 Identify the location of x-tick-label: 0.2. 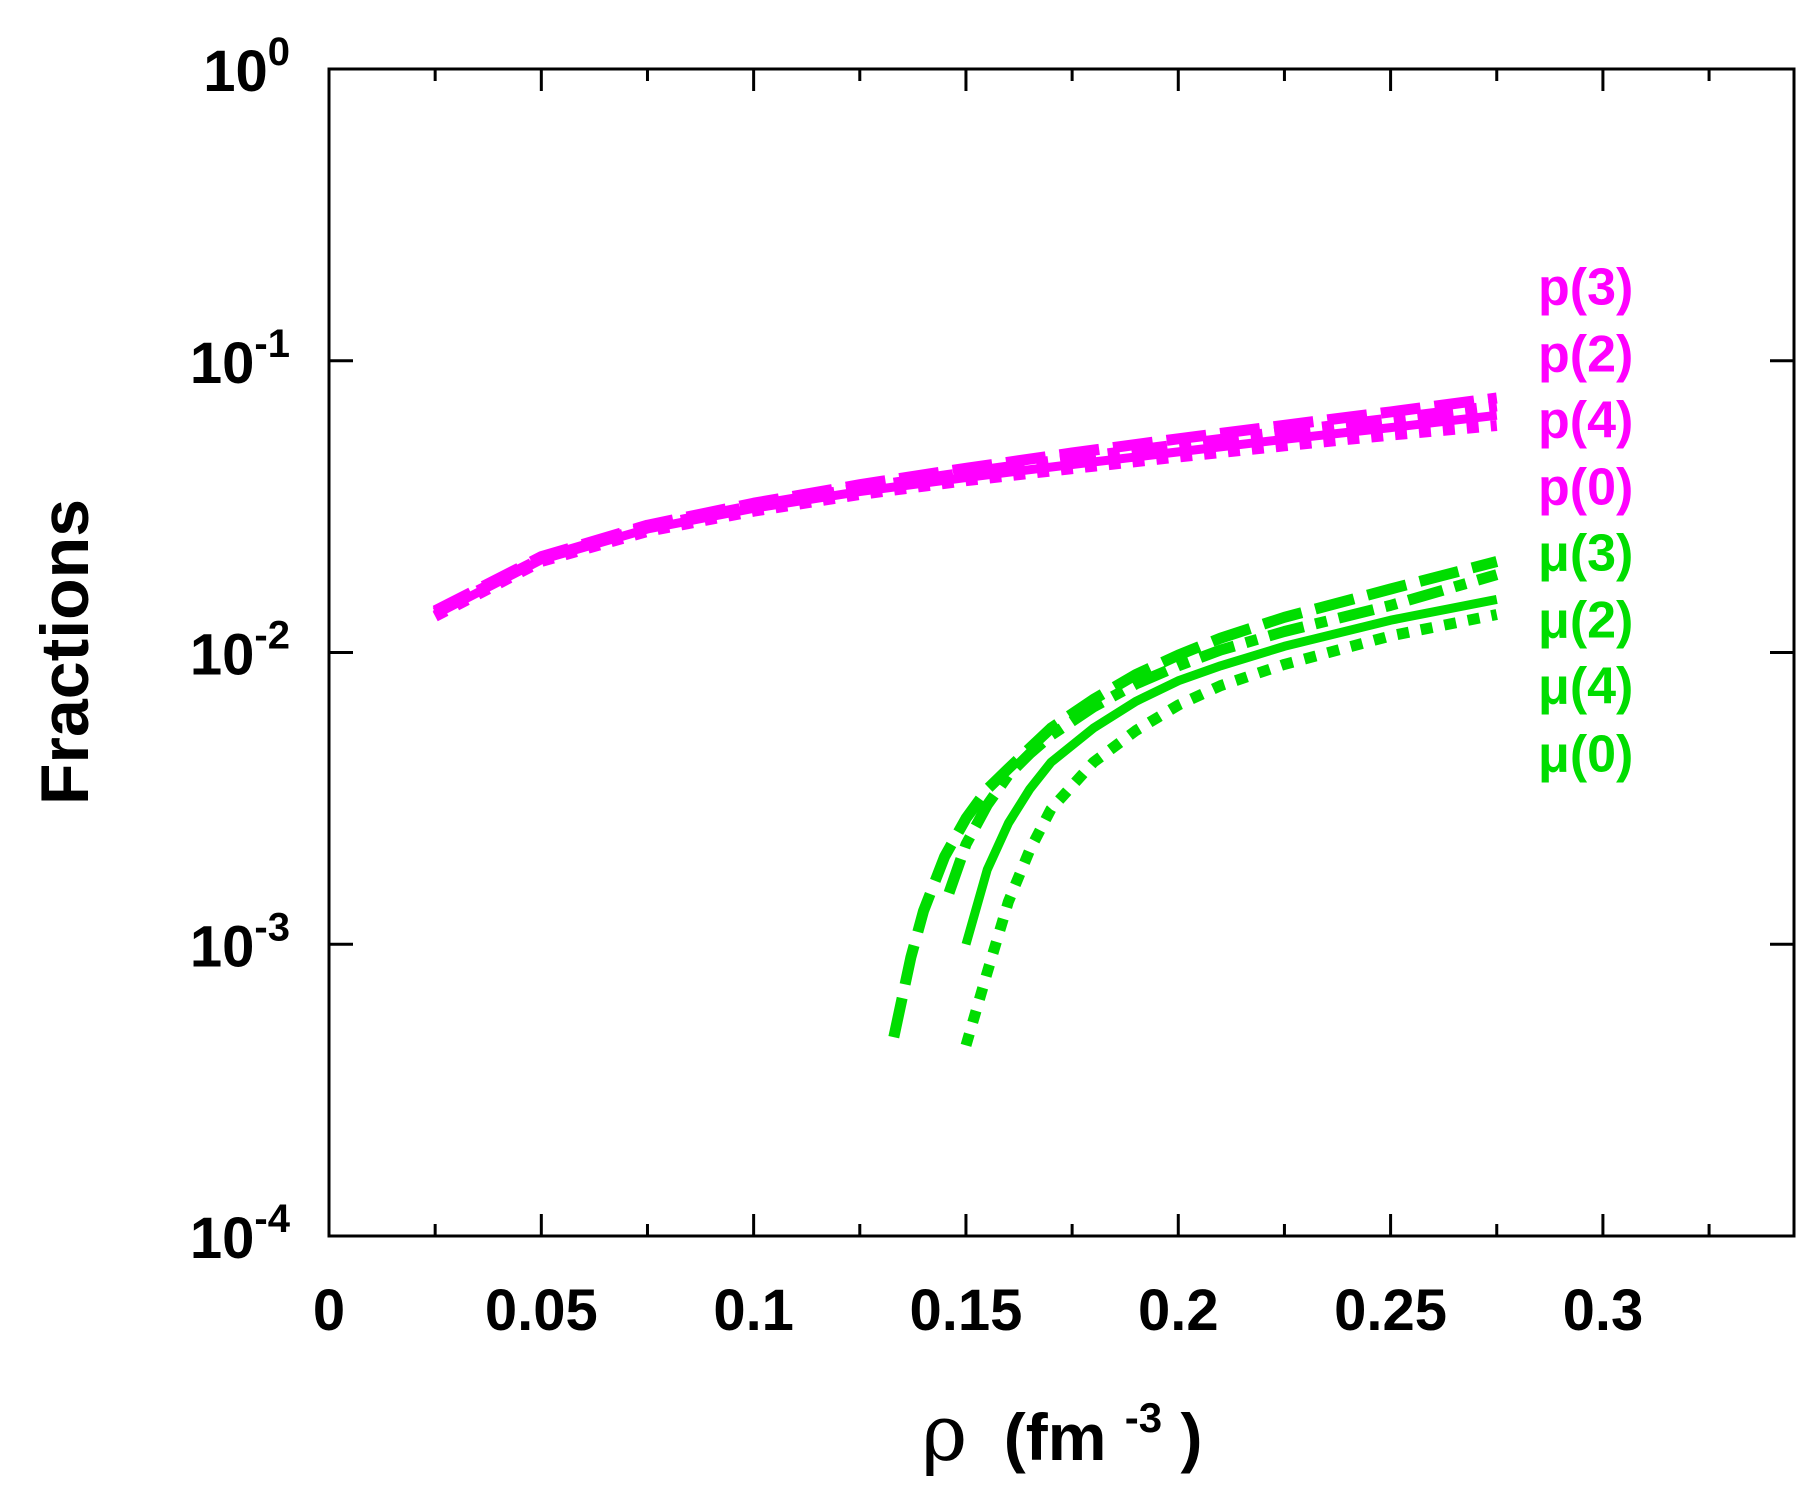
(1178, 1310).